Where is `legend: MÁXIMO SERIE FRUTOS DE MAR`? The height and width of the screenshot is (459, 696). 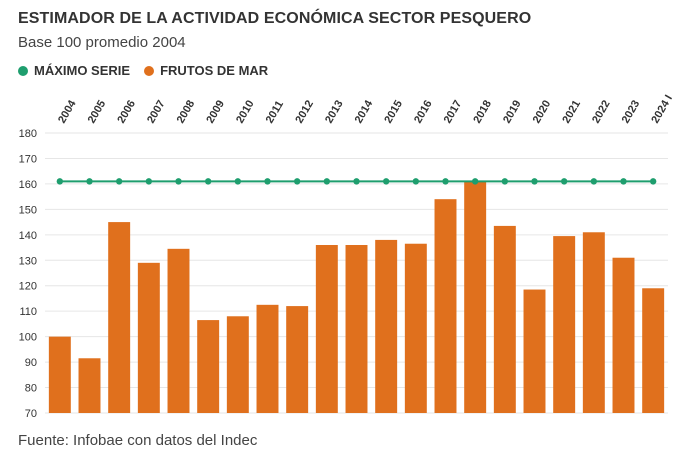 legend: MÁXIMO SERIE FRUTOS DE MAR is located at coordinates (150, 70).